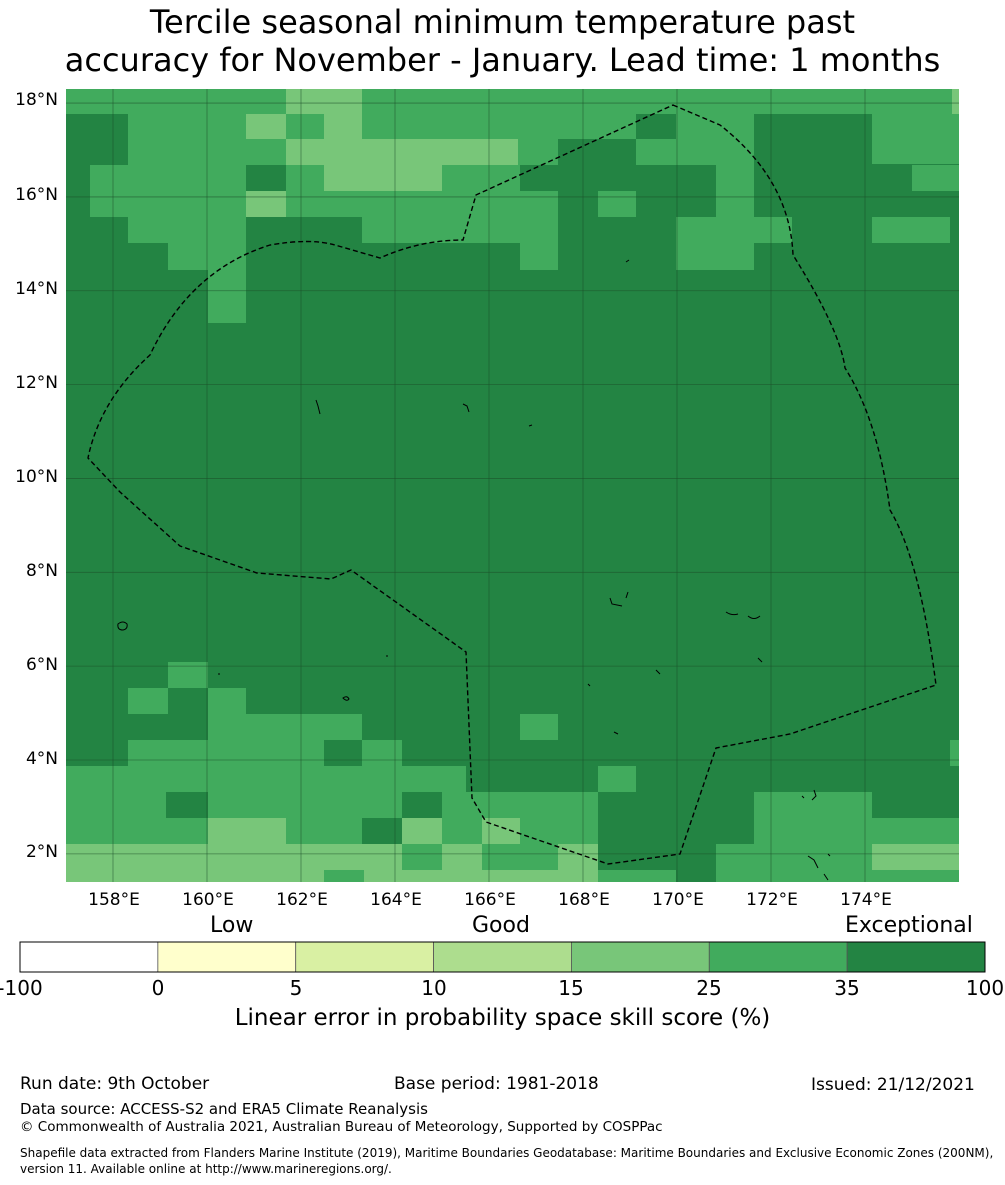 The height and width of the screenshot is (1185, 1005). I want to click on colorbar-tick: 15, so click(571, 988).